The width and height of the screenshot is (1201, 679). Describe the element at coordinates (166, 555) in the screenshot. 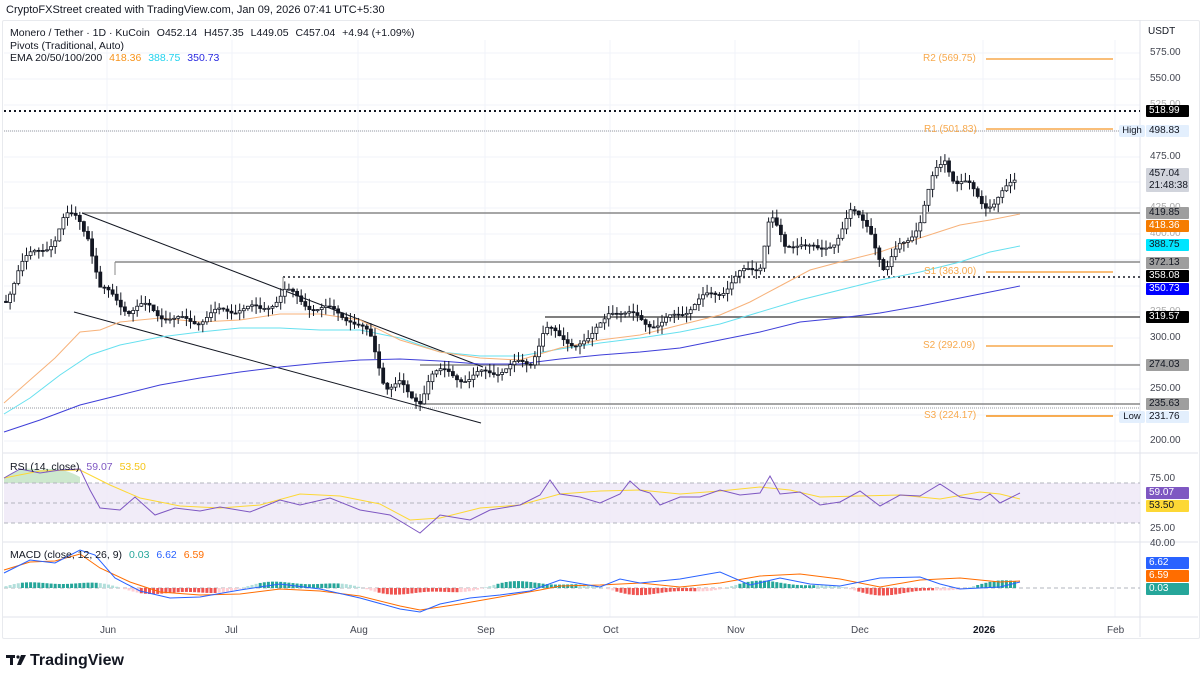

I see `macd-value: 6.62` at that location.